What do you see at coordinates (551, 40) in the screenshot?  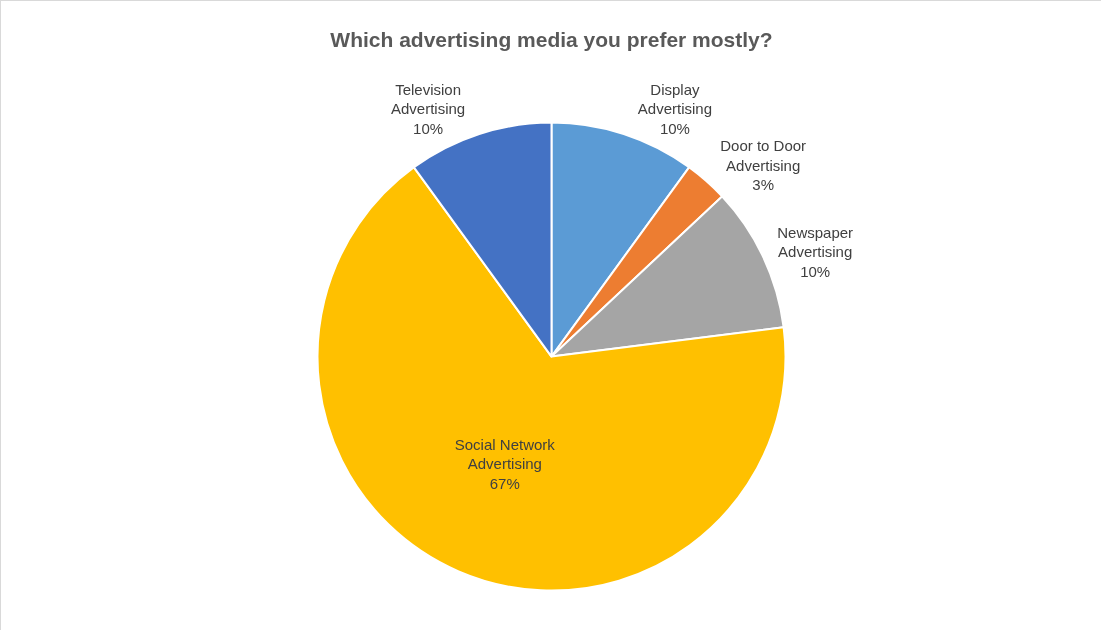 I see `chart-title: Which advertising media you prefer mostly?` at bounding box center [551, 40].